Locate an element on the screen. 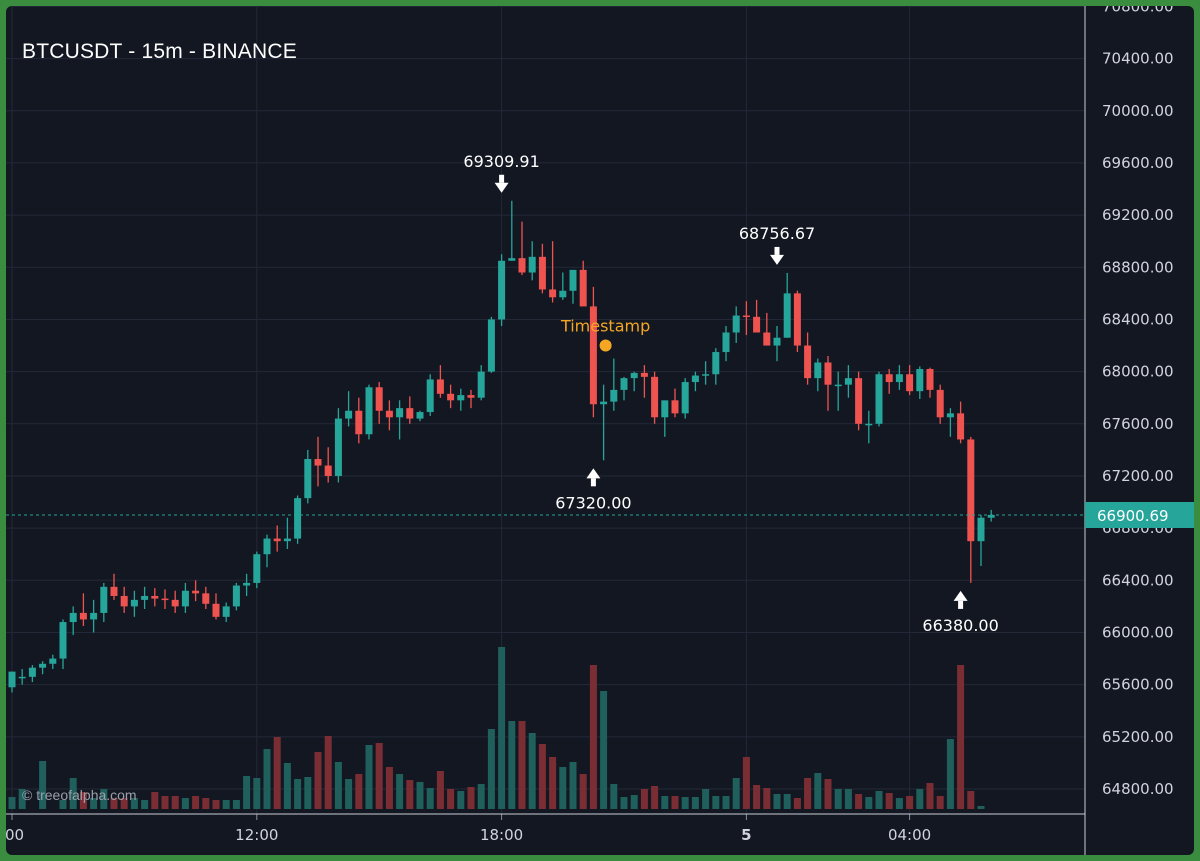 This screenshot has width=1200, height=861. y-tick-label: 64800.00 is located at coordinates (1138, 789).